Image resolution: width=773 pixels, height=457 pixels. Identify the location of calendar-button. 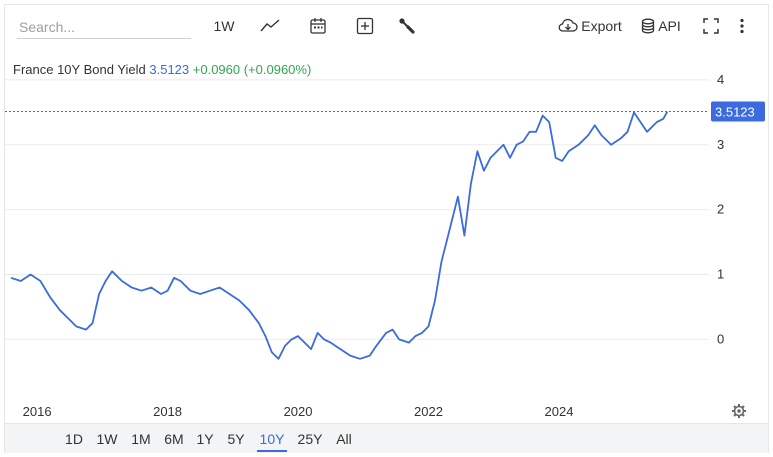
(318, 26).